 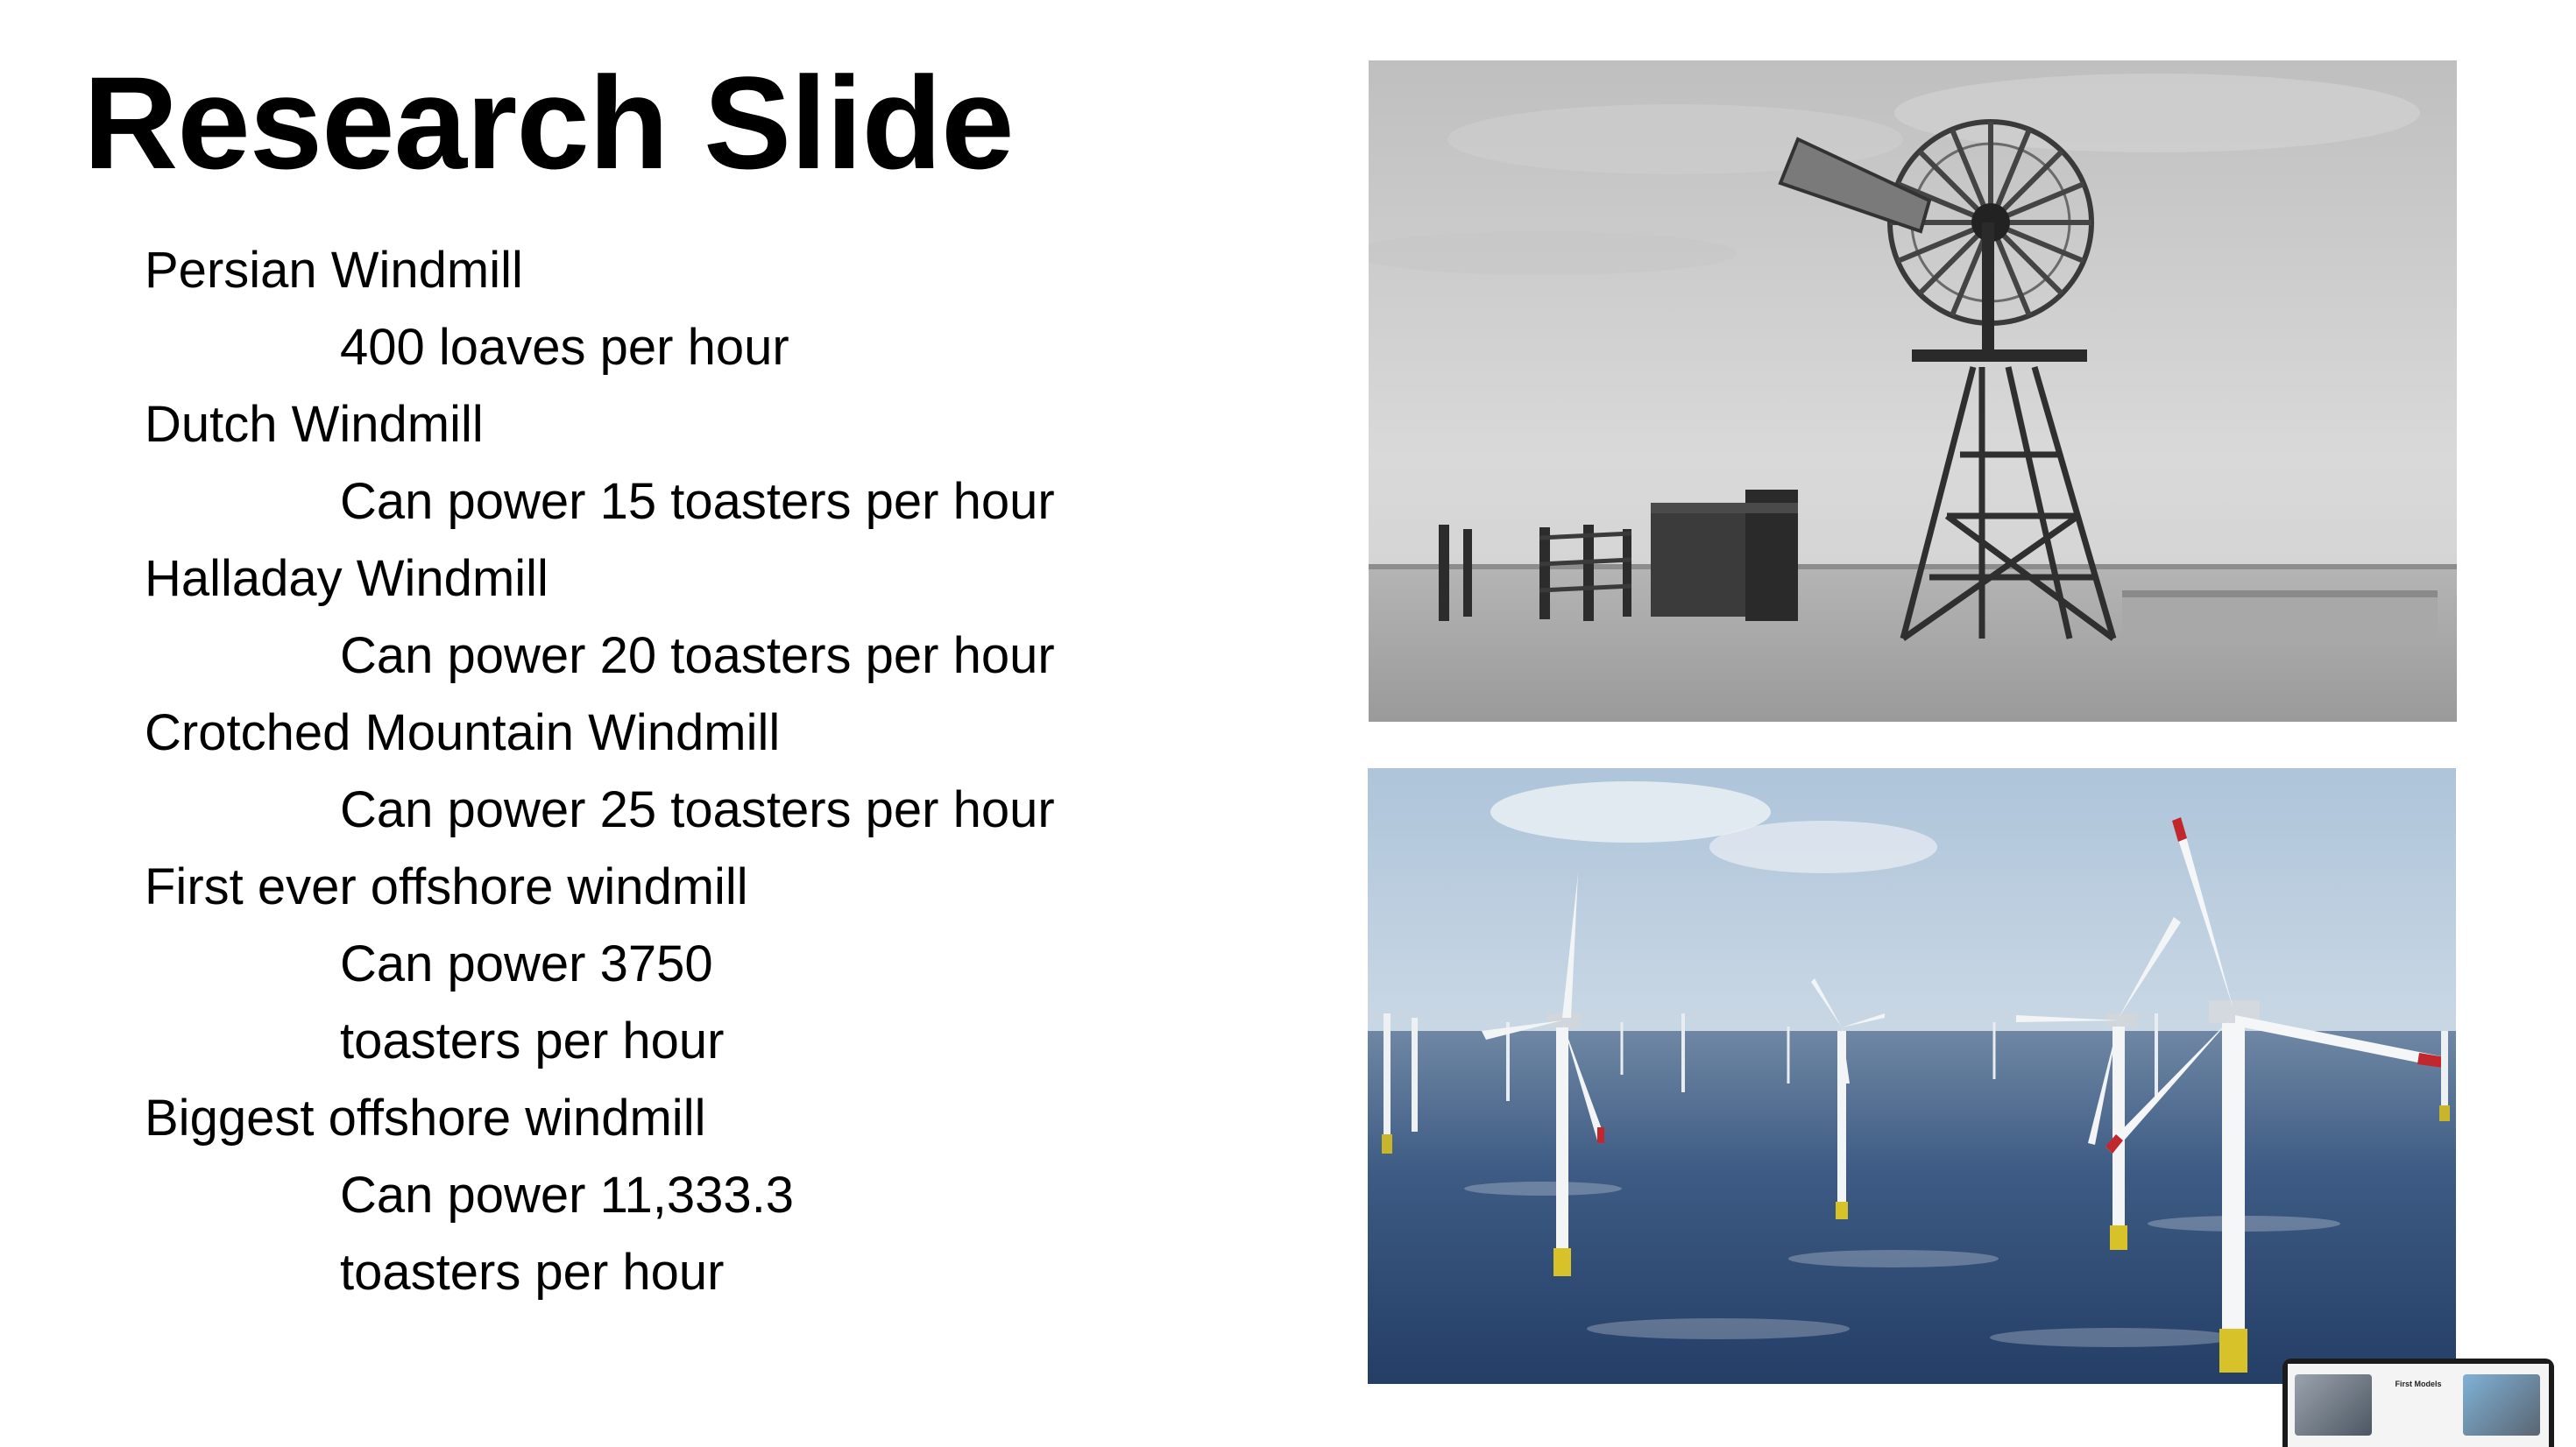 What do you see at coordinates (532, 1002) in the screenshot?
I see `bullet-first-offshore-windmill-detail: Can power 3750 toasters per hour` at bounding box center [532, 1002].